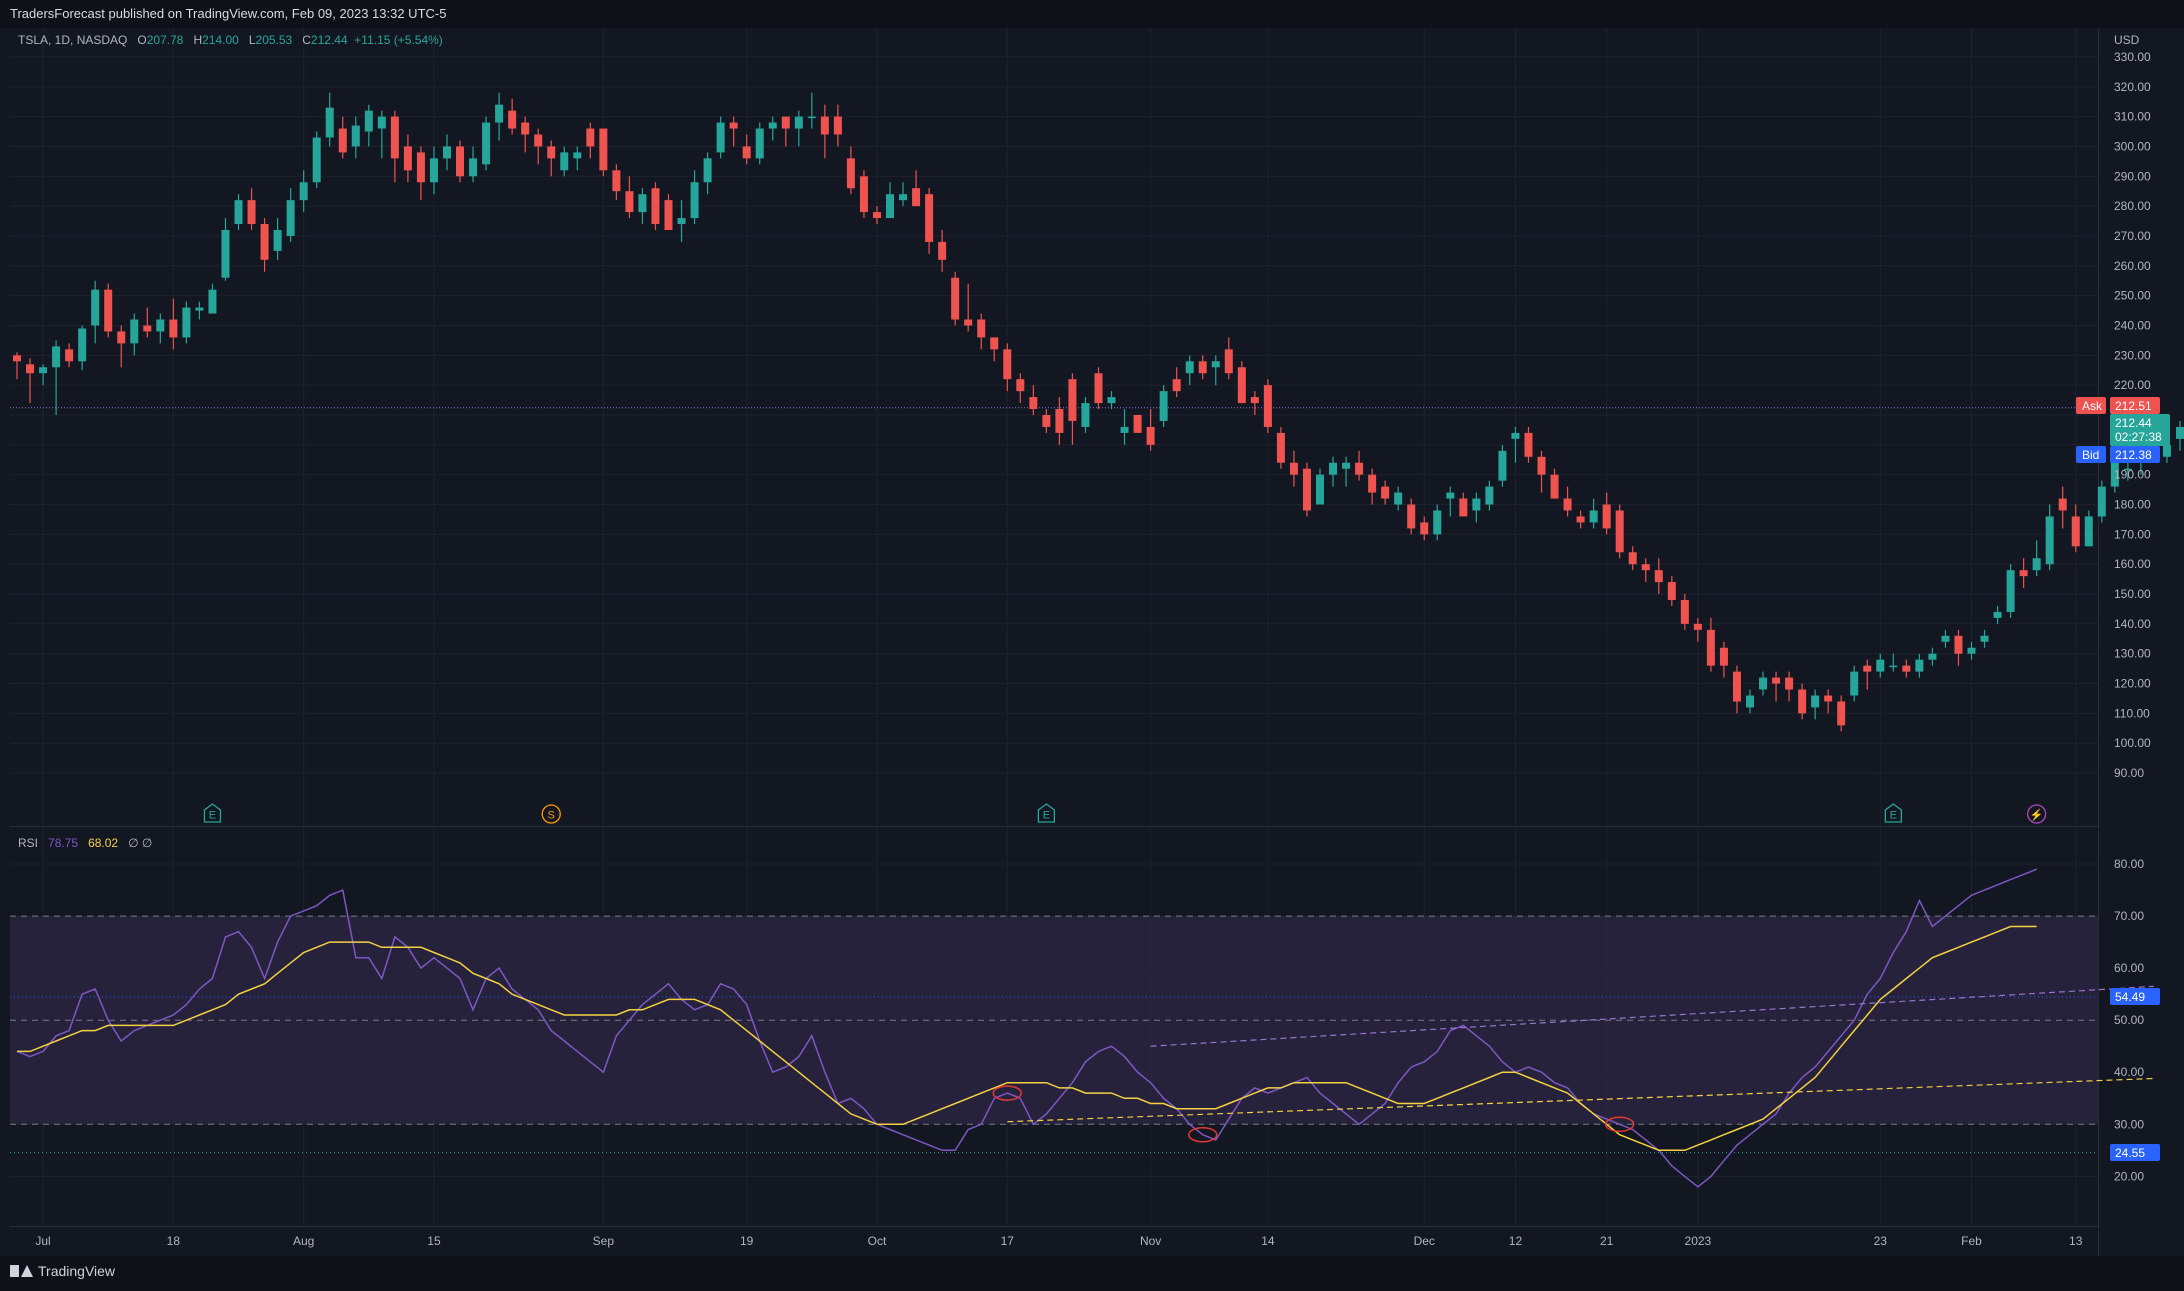  I want to click on price-tick-label: 100.00, so click(2132, 743).